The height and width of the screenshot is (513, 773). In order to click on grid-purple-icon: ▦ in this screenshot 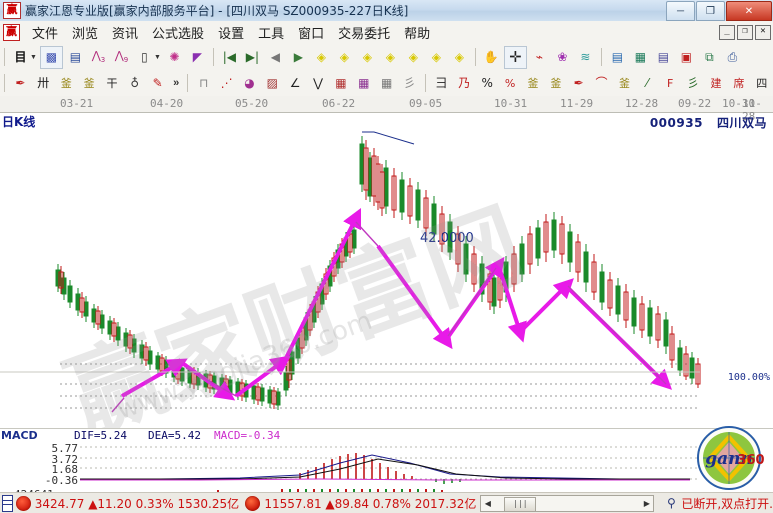, I will do `click(364, 83)`.